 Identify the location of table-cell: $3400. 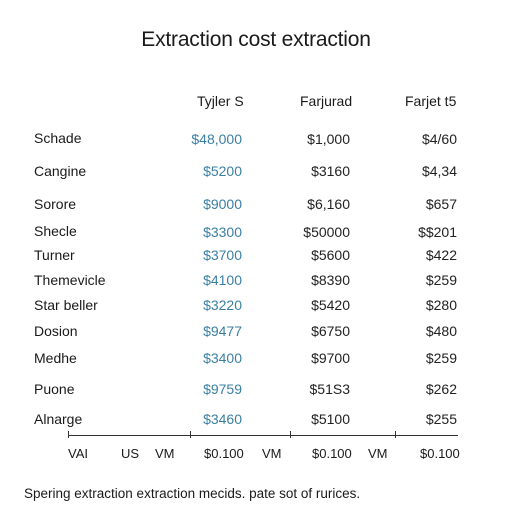
(222, 358).